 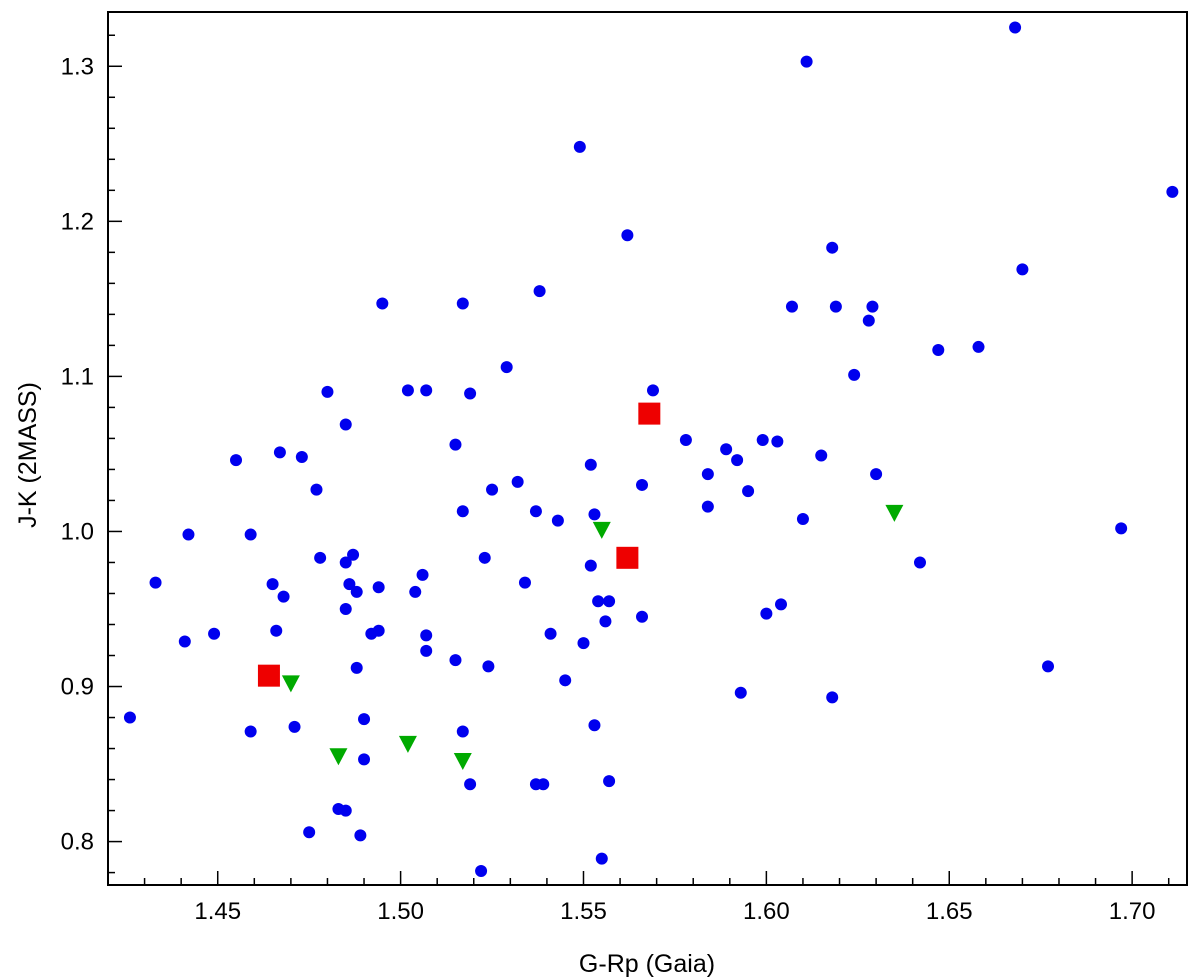 I want to click on x-axis-title: G-Rp (Gaia), so click(x=647, y=963).